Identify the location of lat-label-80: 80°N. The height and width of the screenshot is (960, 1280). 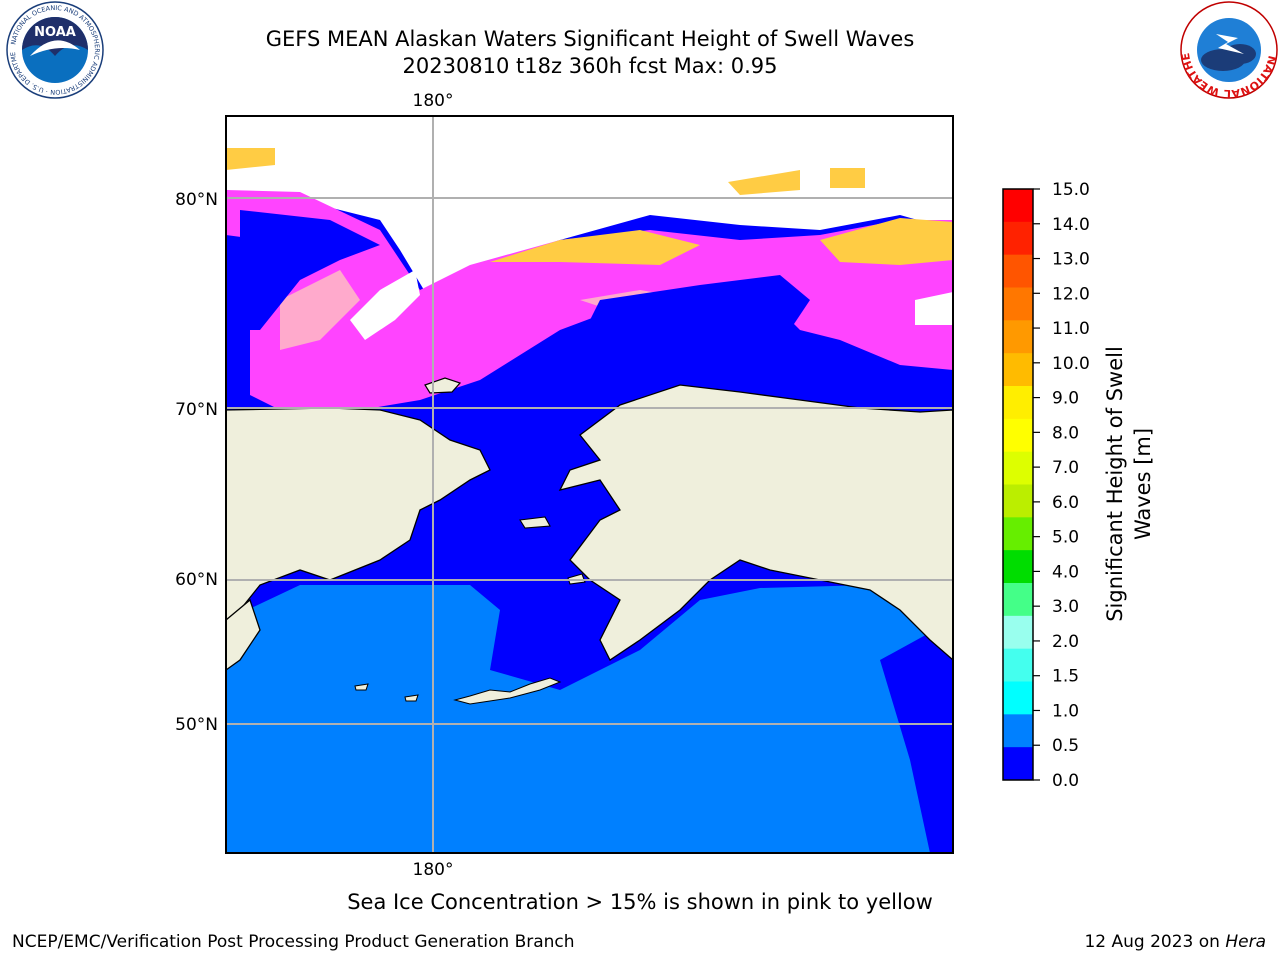
(196, 200).